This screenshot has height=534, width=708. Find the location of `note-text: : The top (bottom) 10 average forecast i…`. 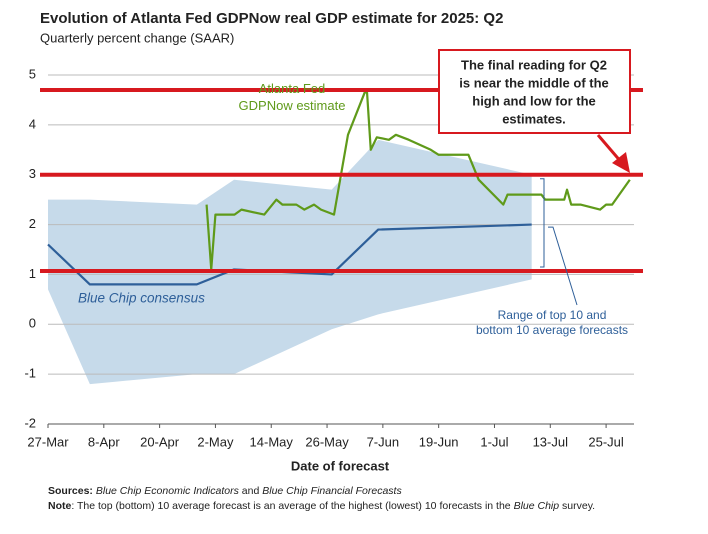

note-text: : The top (bottom) 10 average forecast i… is located at coordinates (291, 506).